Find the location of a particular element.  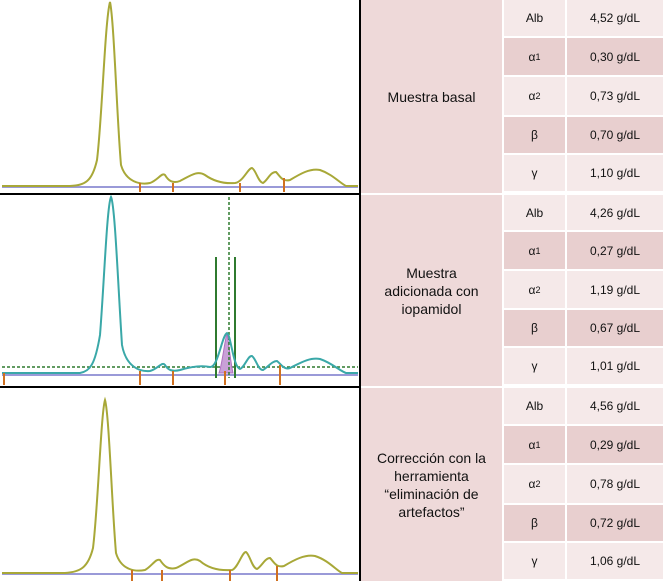

table-row: γ 1,01 g/dL is located at coordinates (582, 367).